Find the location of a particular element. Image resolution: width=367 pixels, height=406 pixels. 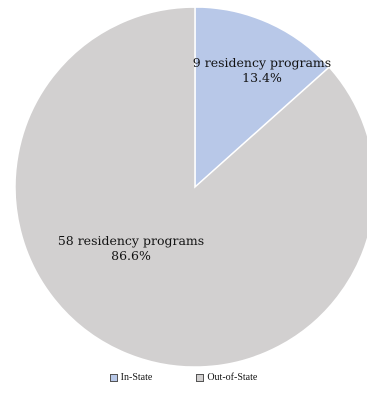

legend-swatch-out-of-state is located at coordinates (200, 377).